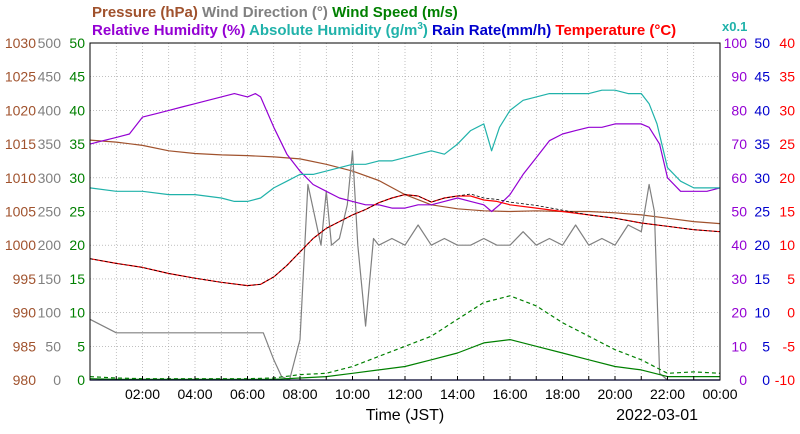  I want to click on tick-label-rain_rate: 20, so click(762, 245).